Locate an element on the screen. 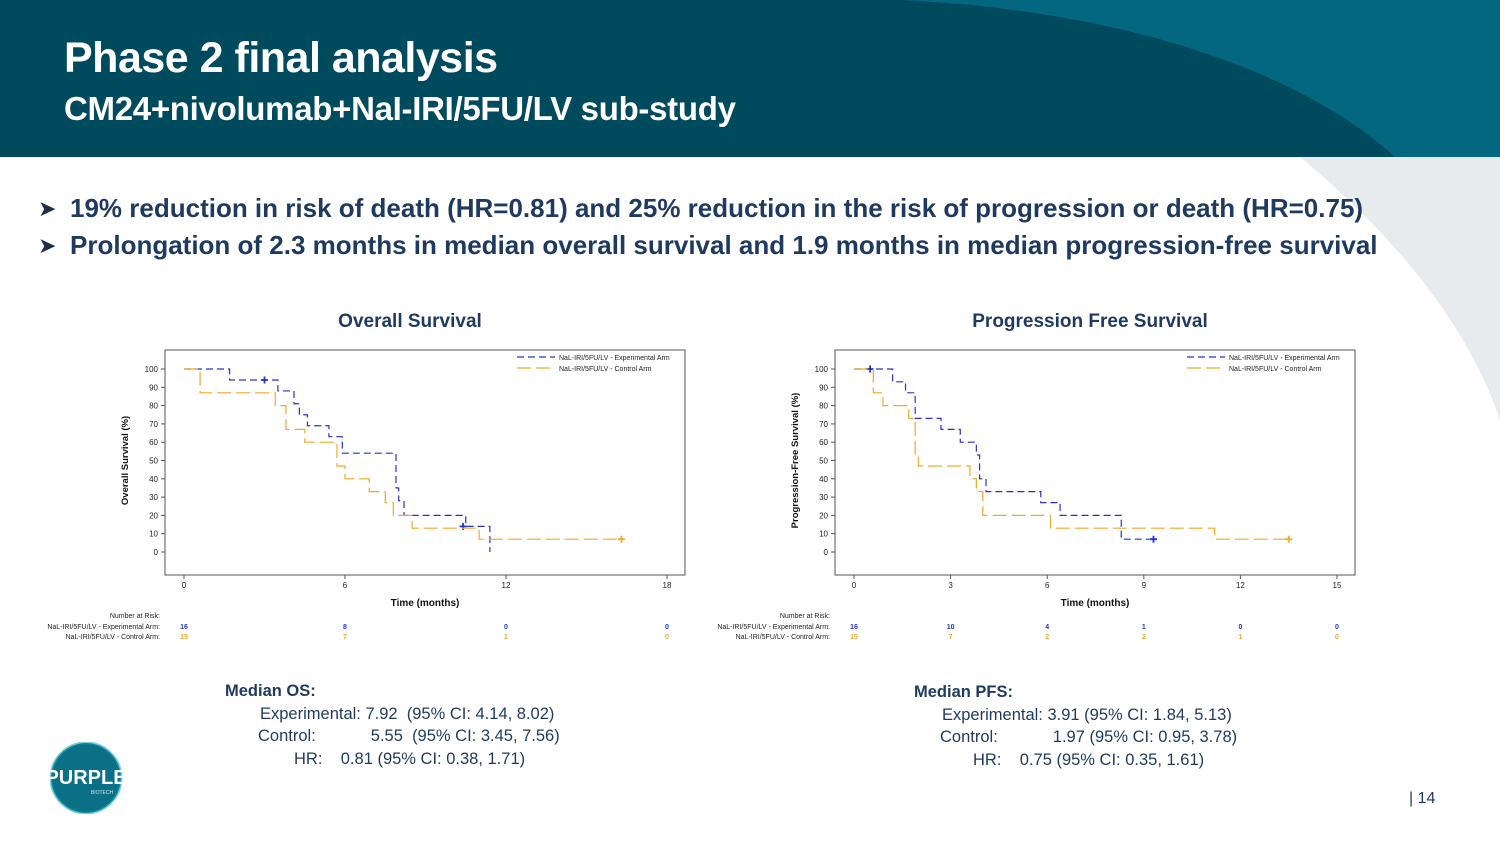 The width and height of the screenshot is (1500, 843). os-risk-value: 8 is located at coordinates (345, 627).